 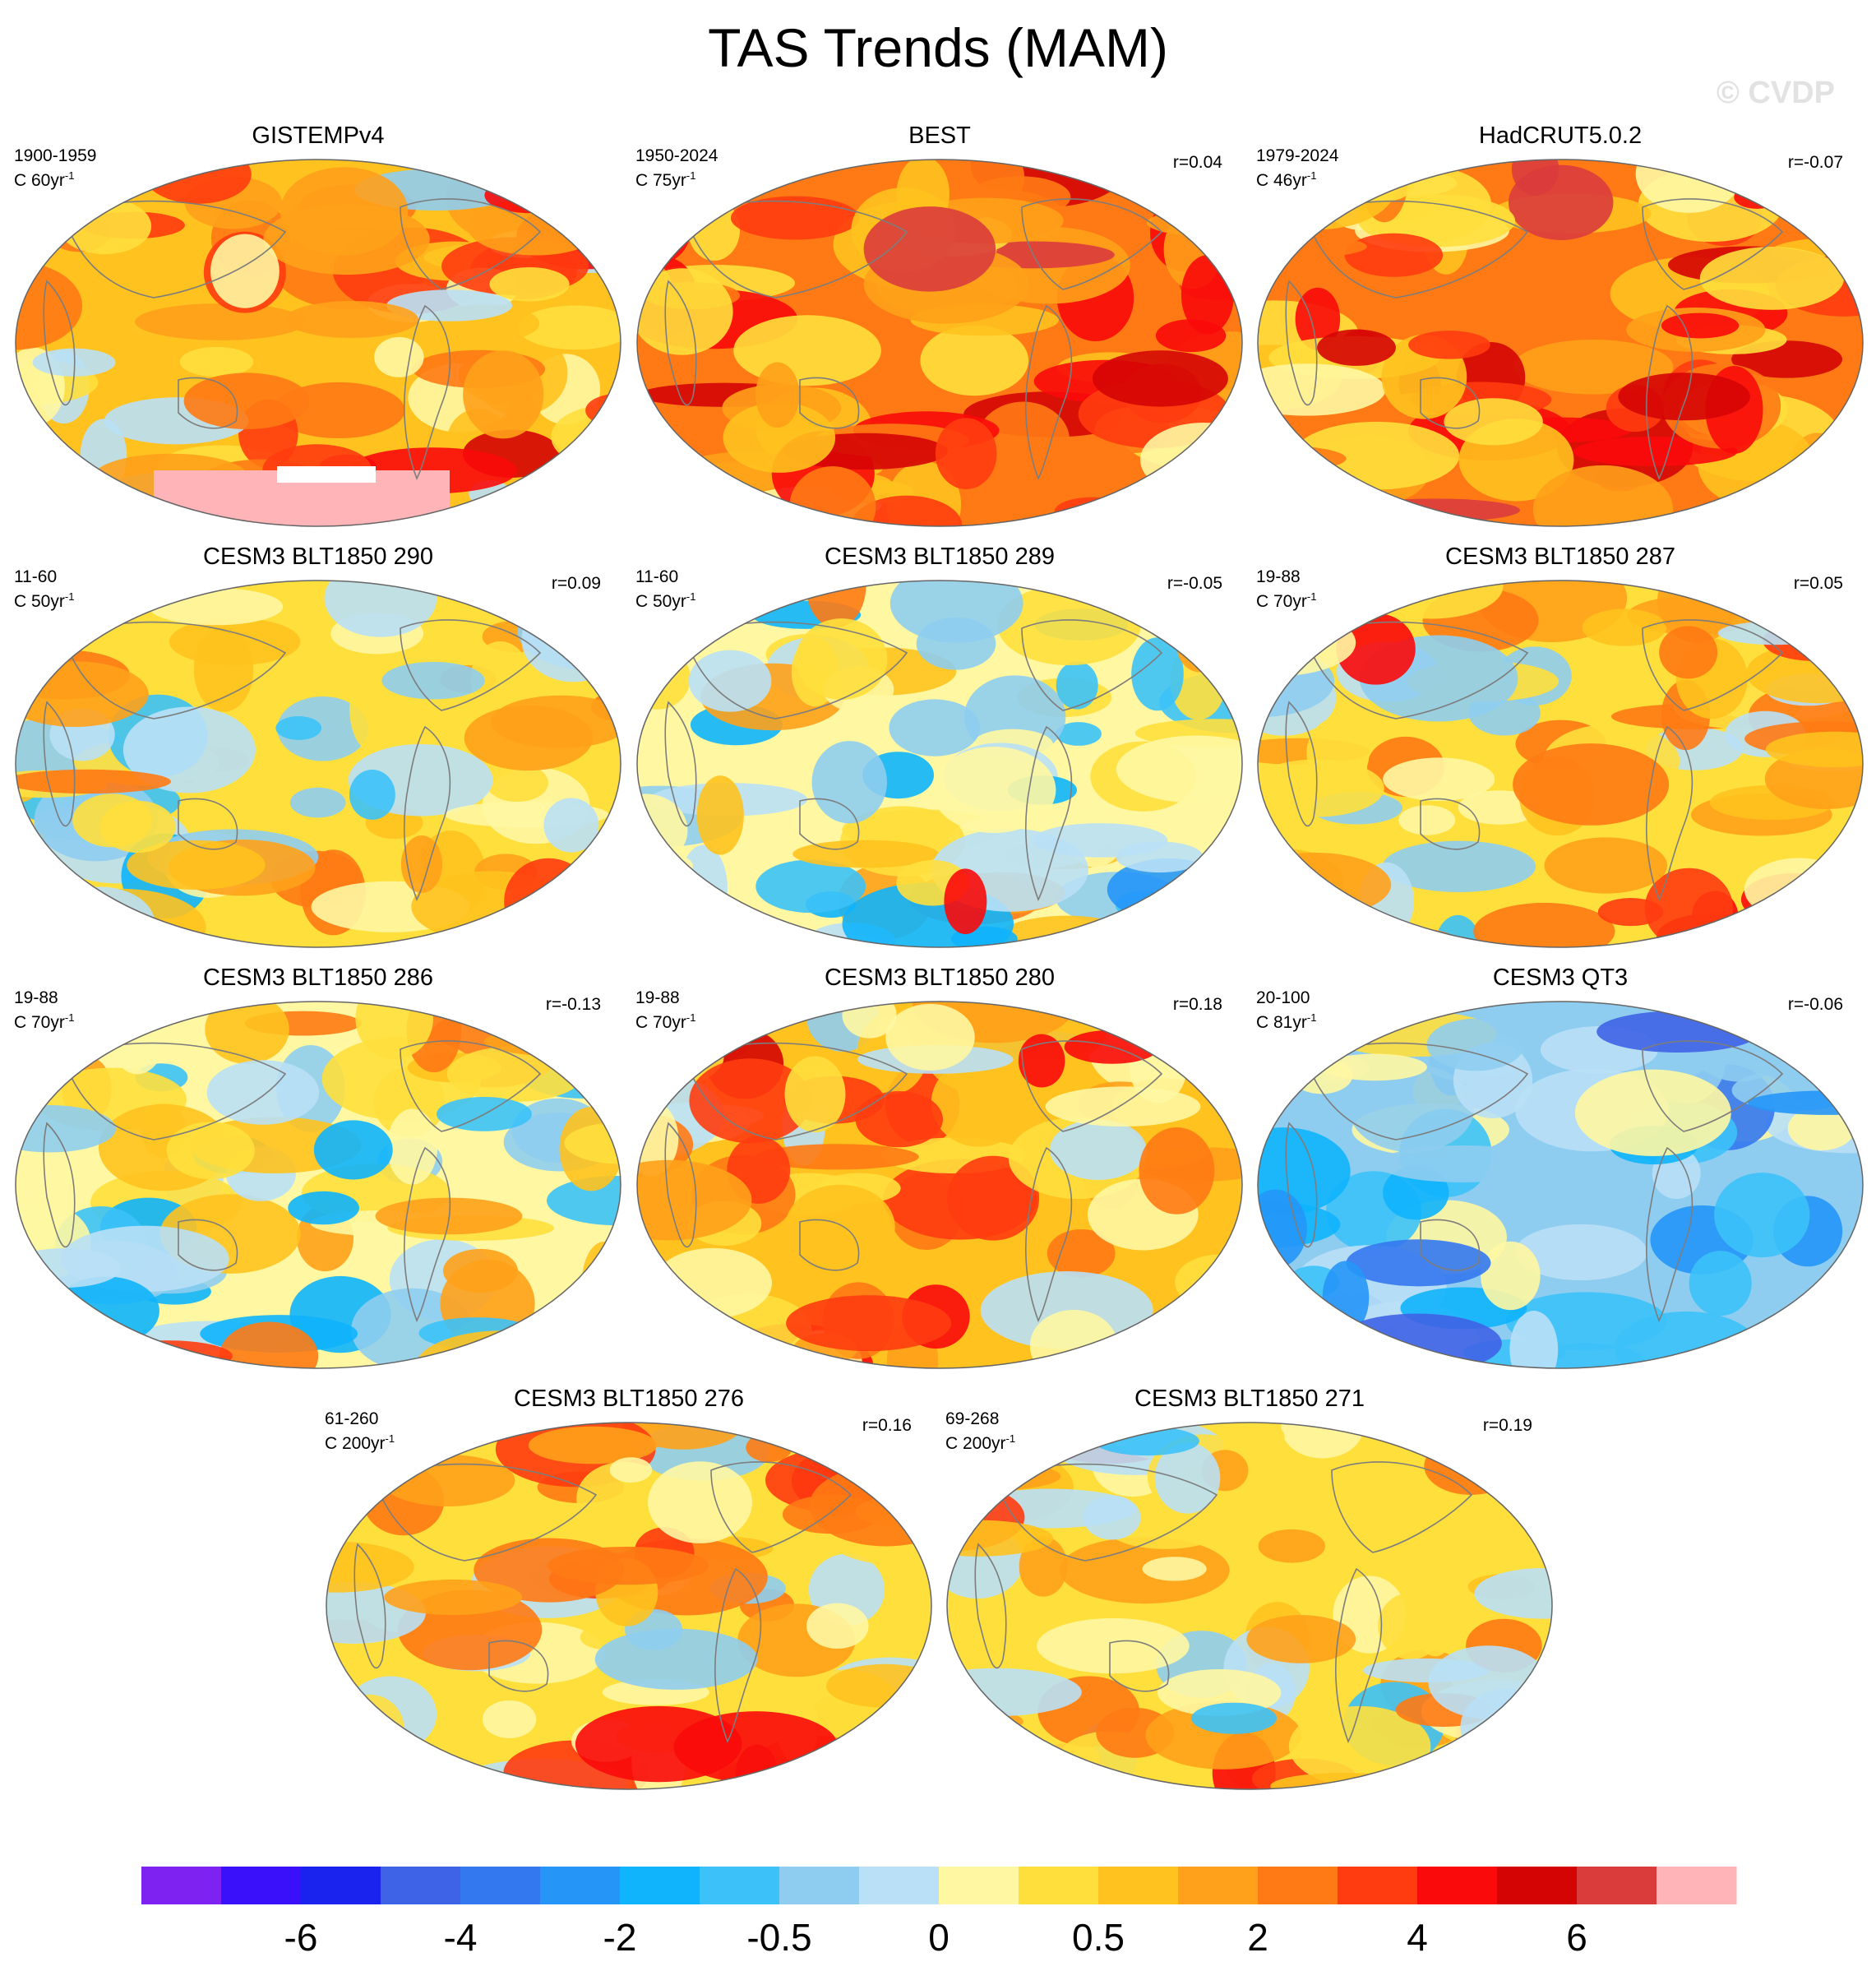 I want to click on map-panel: HadCRUT5.0.2 1979-2024 C 46yr-1 r=-0.07, so click(x=1560, y=327).